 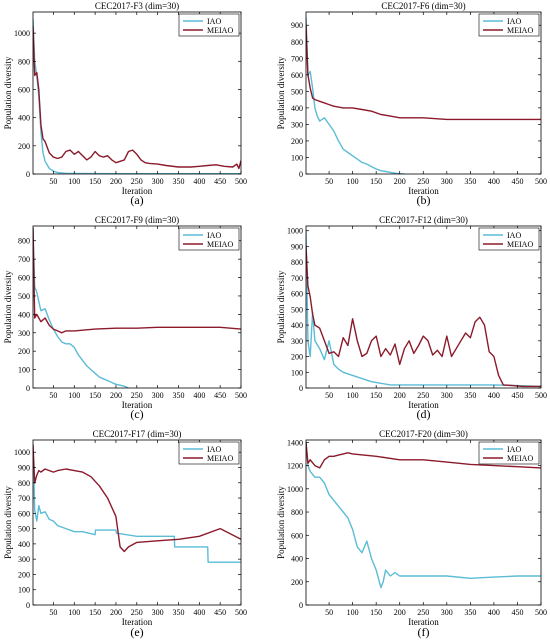 I want to click on x-tick-label: 300, so click(x=158, y=612).